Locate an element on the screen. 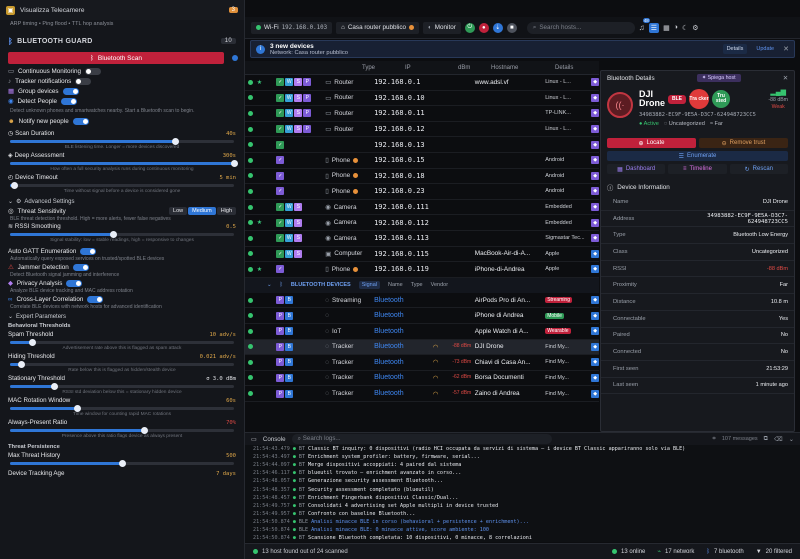 This screenshot has width=800, height=559. expert-params-toggle: ⌄ Expert Parameters is located at coordinates (122, 316).